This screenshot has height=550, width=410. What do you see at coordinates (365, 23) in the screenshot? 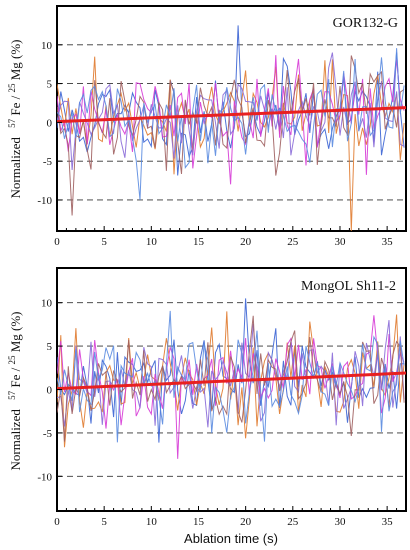
I see `panel-label: GOR132-G` at bounding box center [365, 23].